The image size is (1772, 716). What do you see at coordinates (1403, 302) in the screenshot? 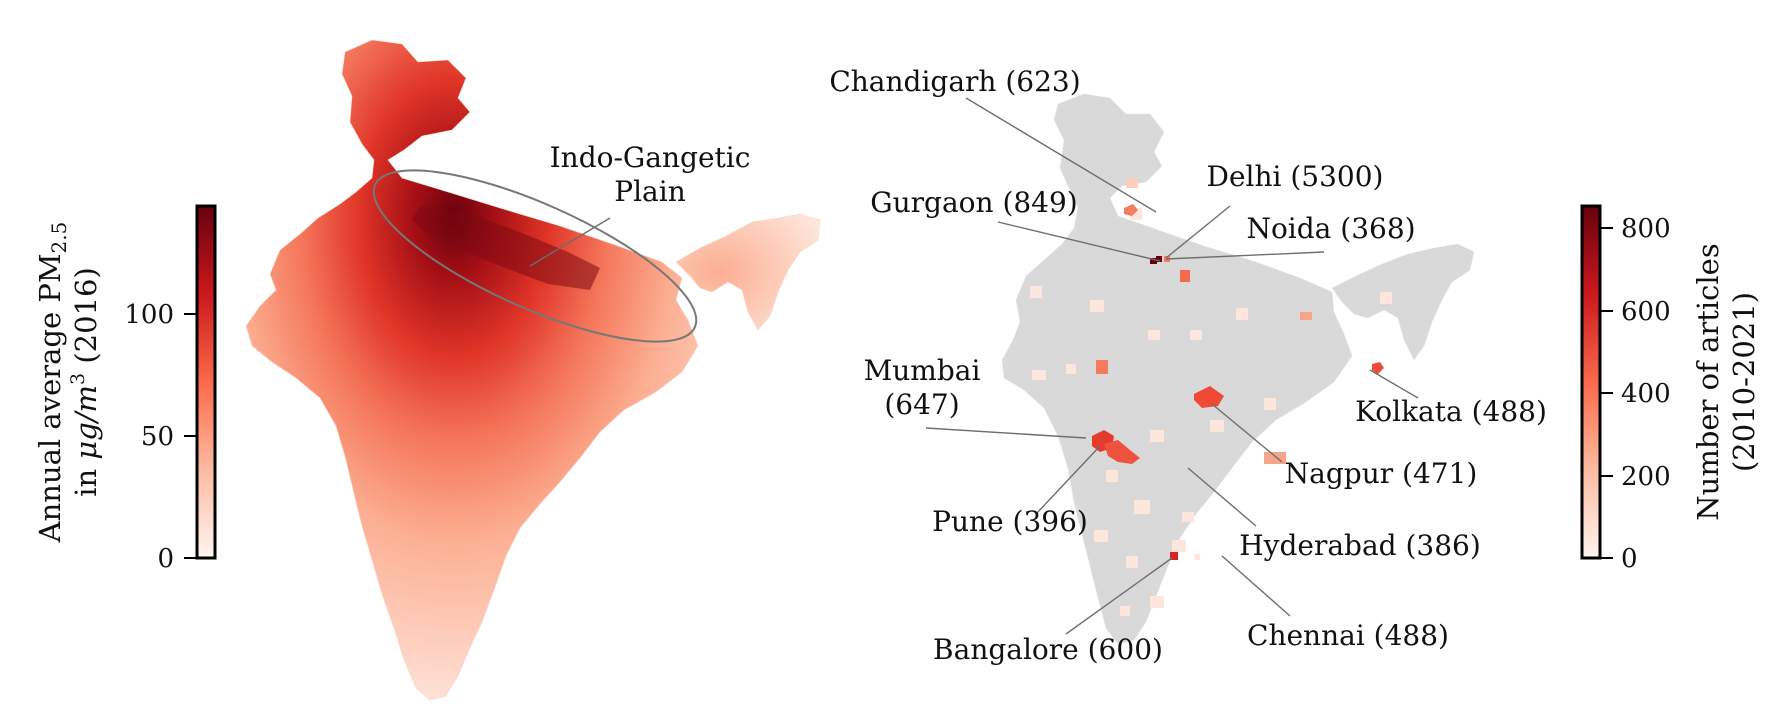
I see `northeast-india-articles` at bounding box center [1403, 302].